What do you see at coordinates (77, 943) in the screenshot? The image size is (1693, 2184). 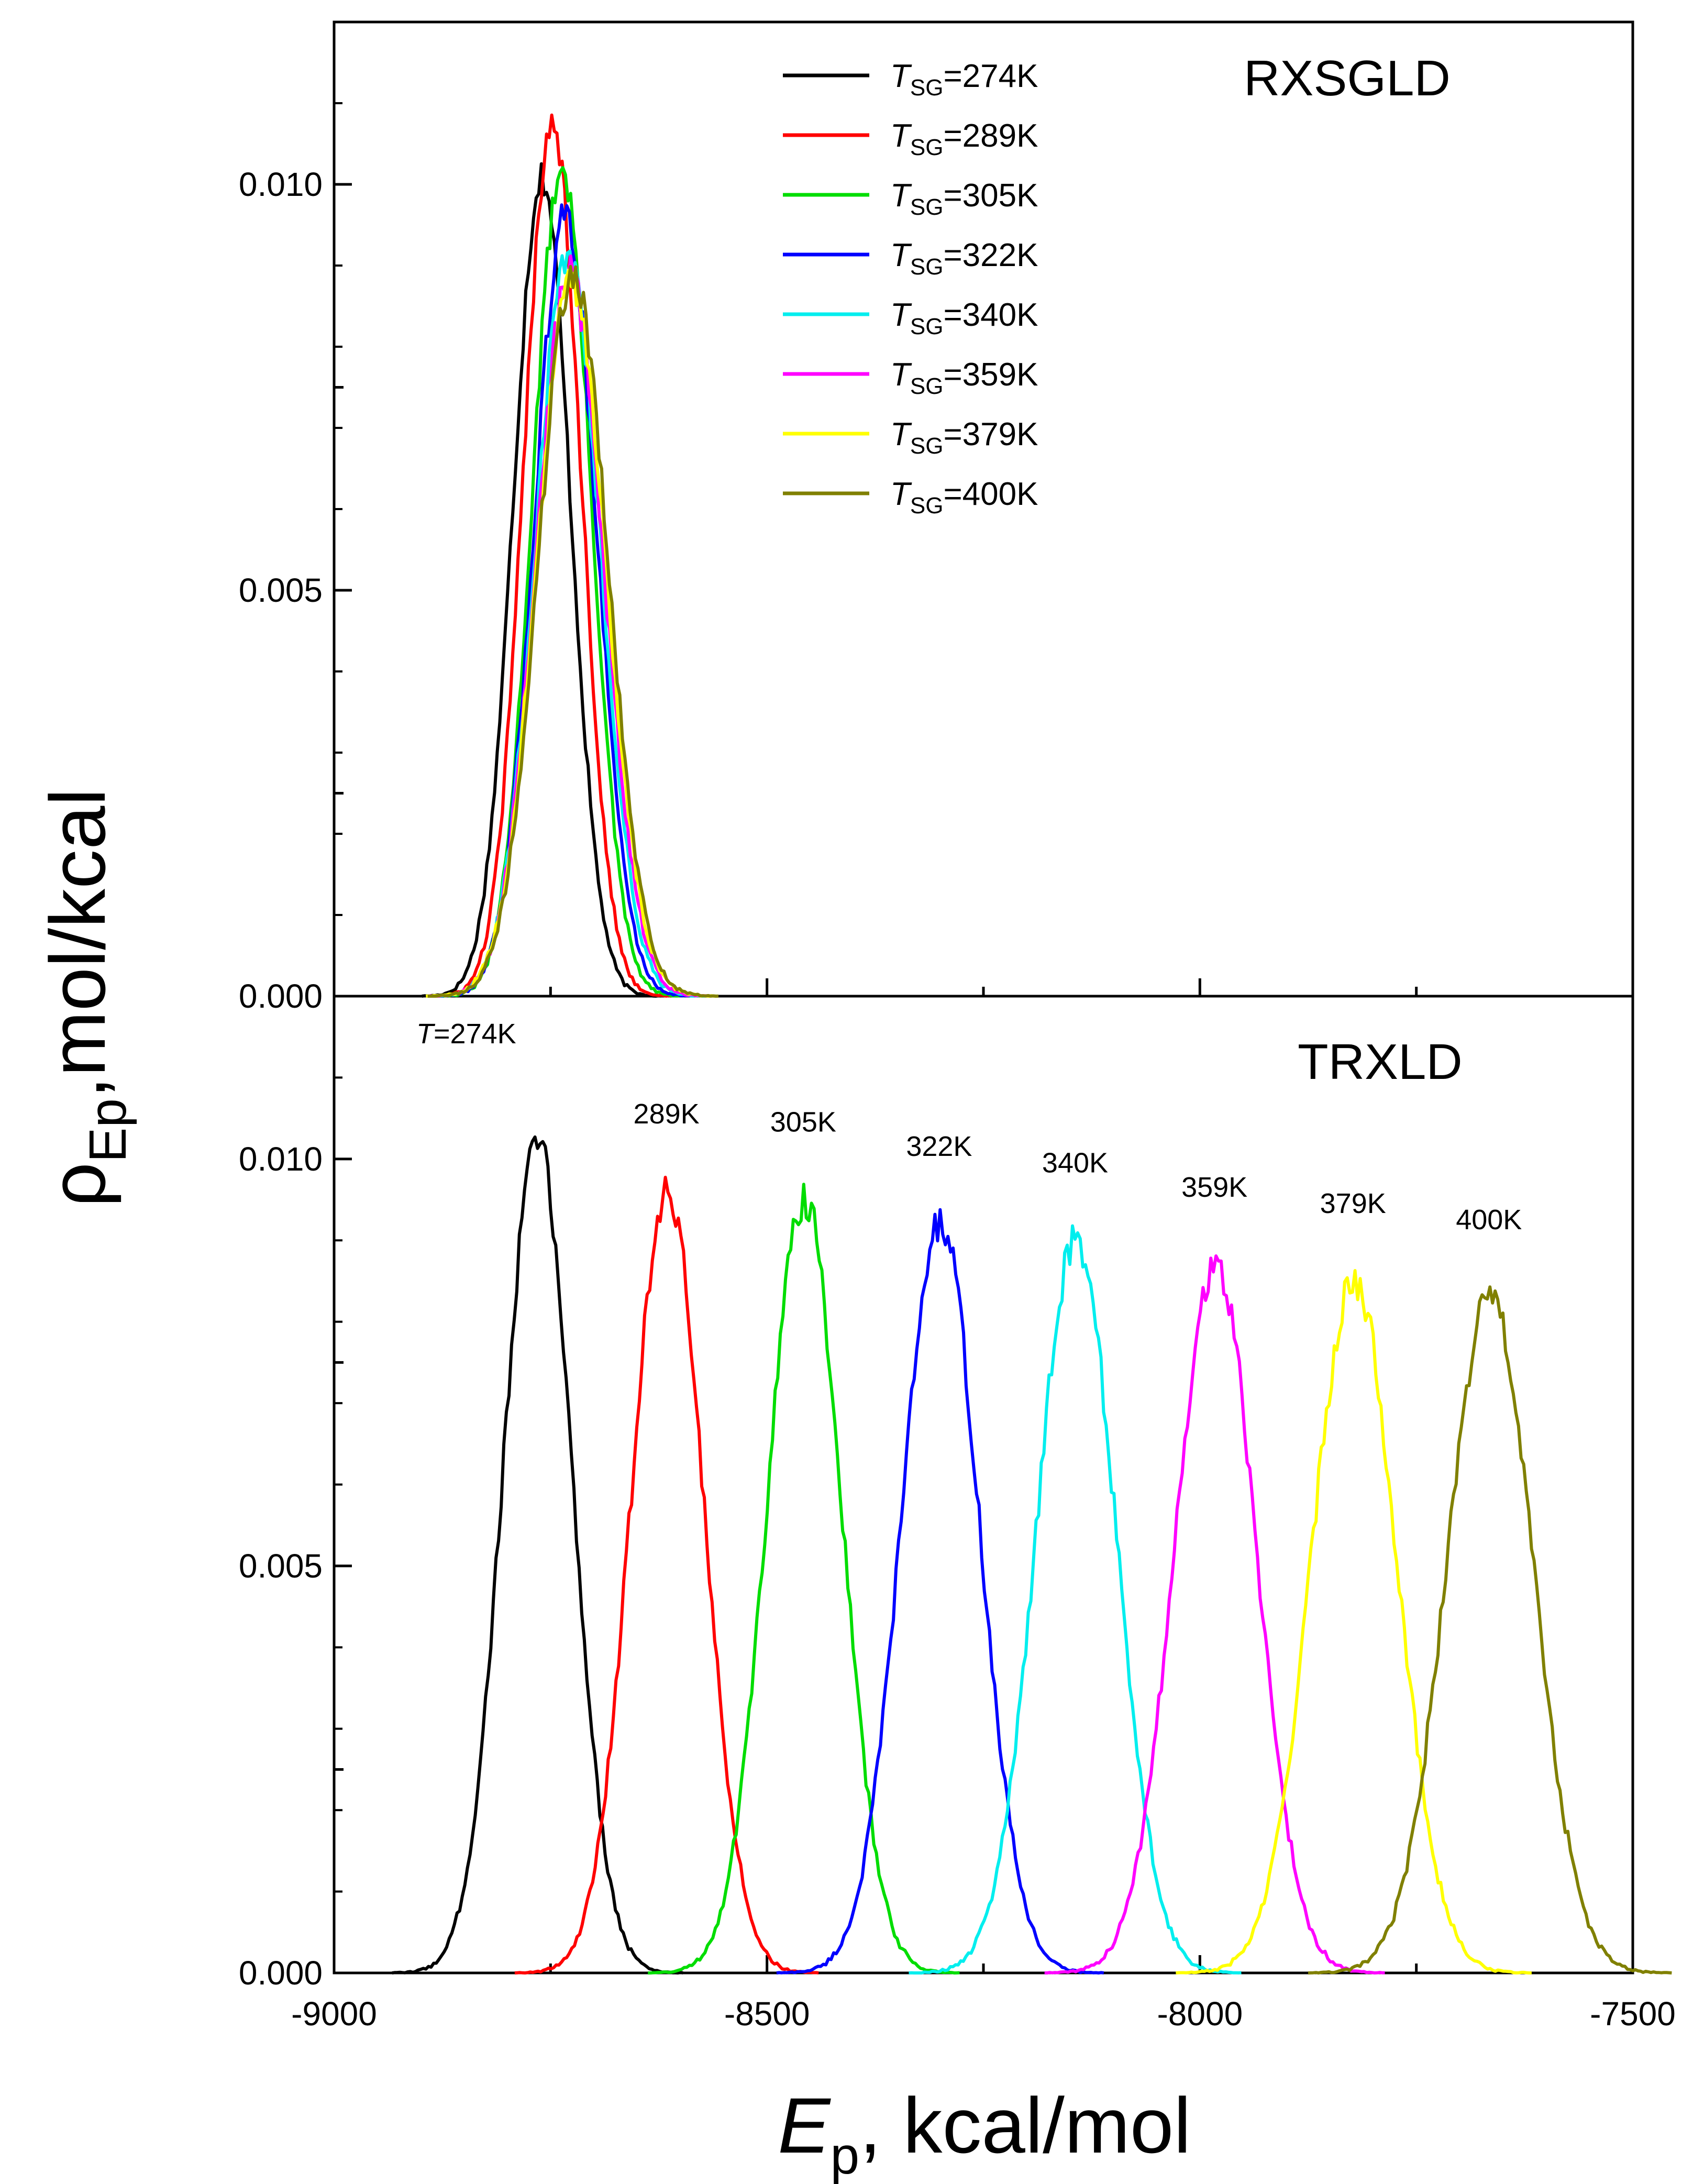 I see `y-axis-title-rest: ,mol/kcal` at bounding box center [77, 943].